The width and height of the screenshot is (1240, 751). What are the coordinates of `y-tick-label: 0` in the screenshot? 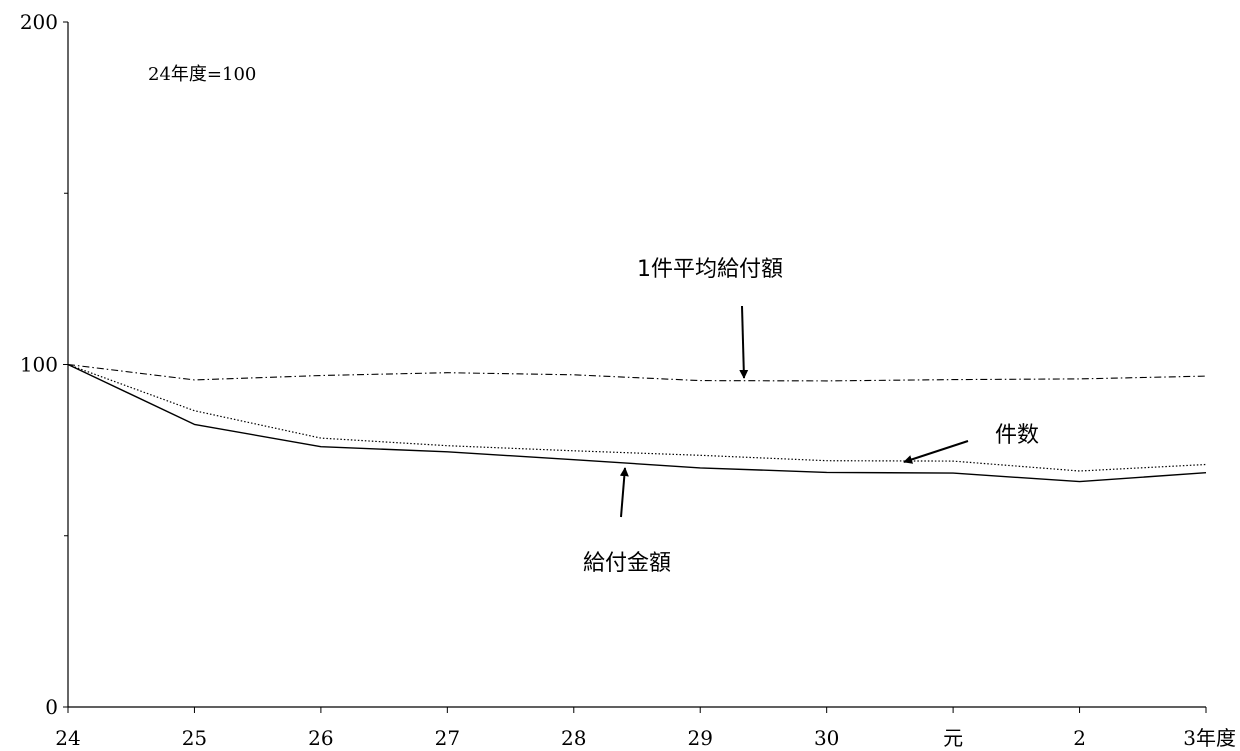 It's located at (51, 707).